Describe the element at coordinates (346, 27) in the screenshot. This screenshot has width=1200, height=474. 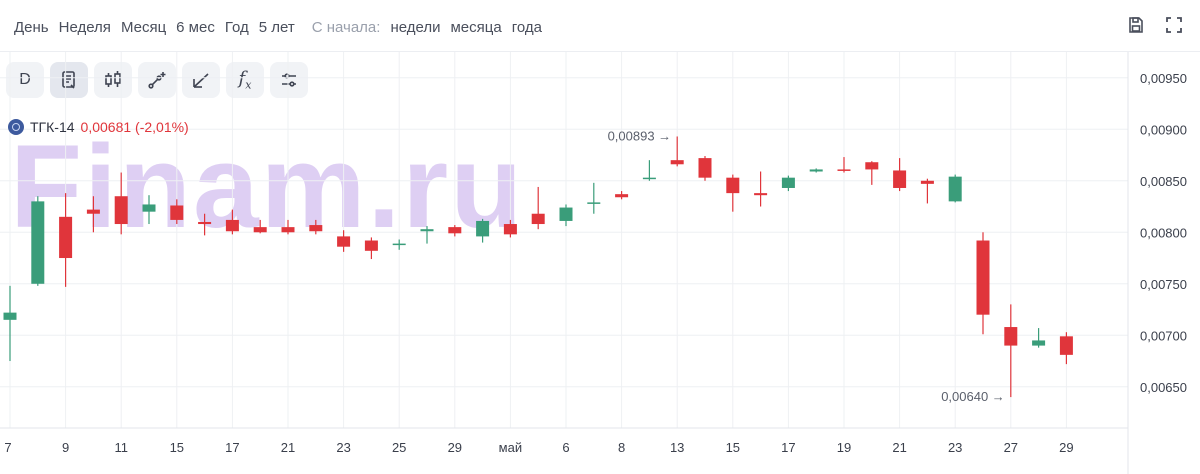
I see `since-label: С начала:` at that location.